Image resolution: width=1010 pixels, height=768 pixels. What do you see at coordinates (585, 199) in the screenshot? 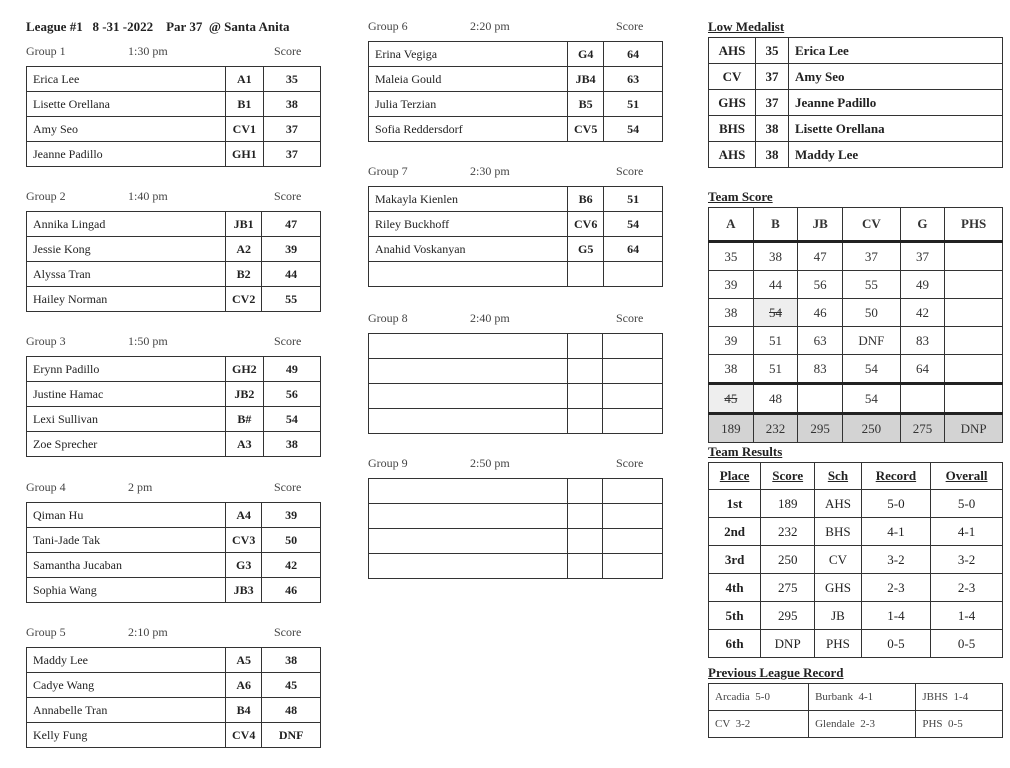
I see `player-code: B6` at bounding box center [585, 199].